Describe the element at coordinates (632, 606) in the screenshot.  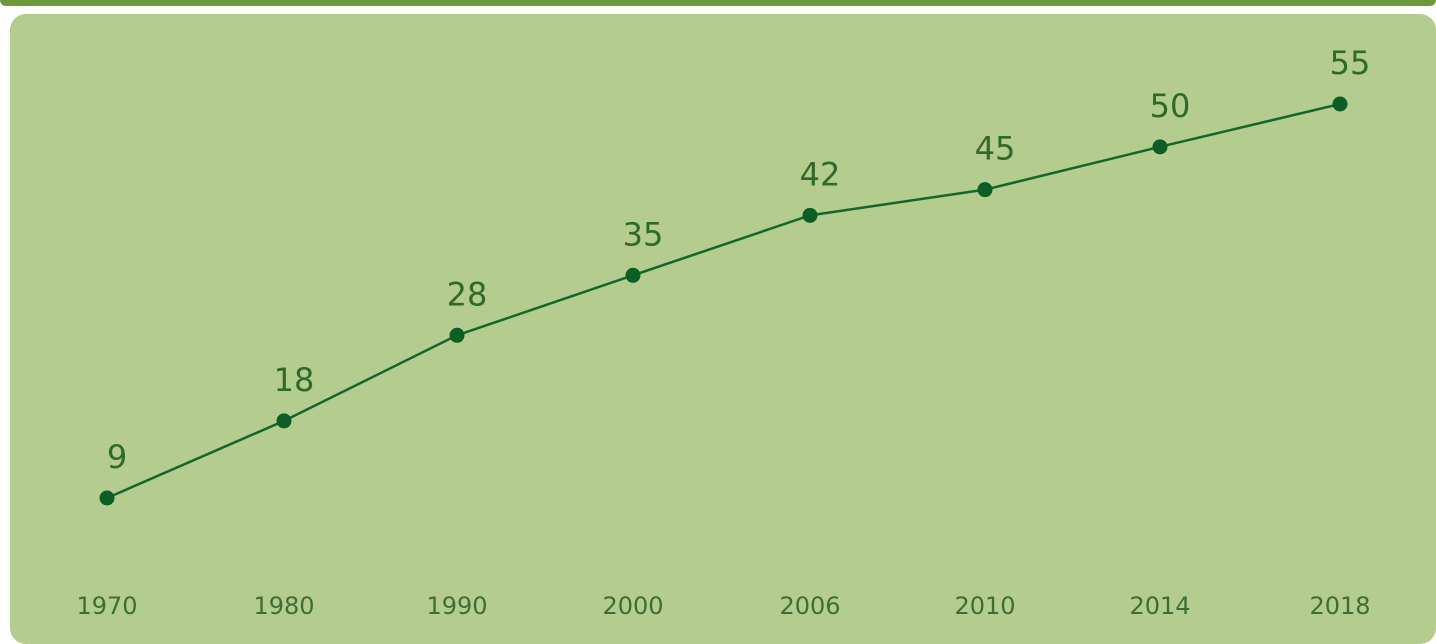
I see `x-tick-label: 2000` at that location.